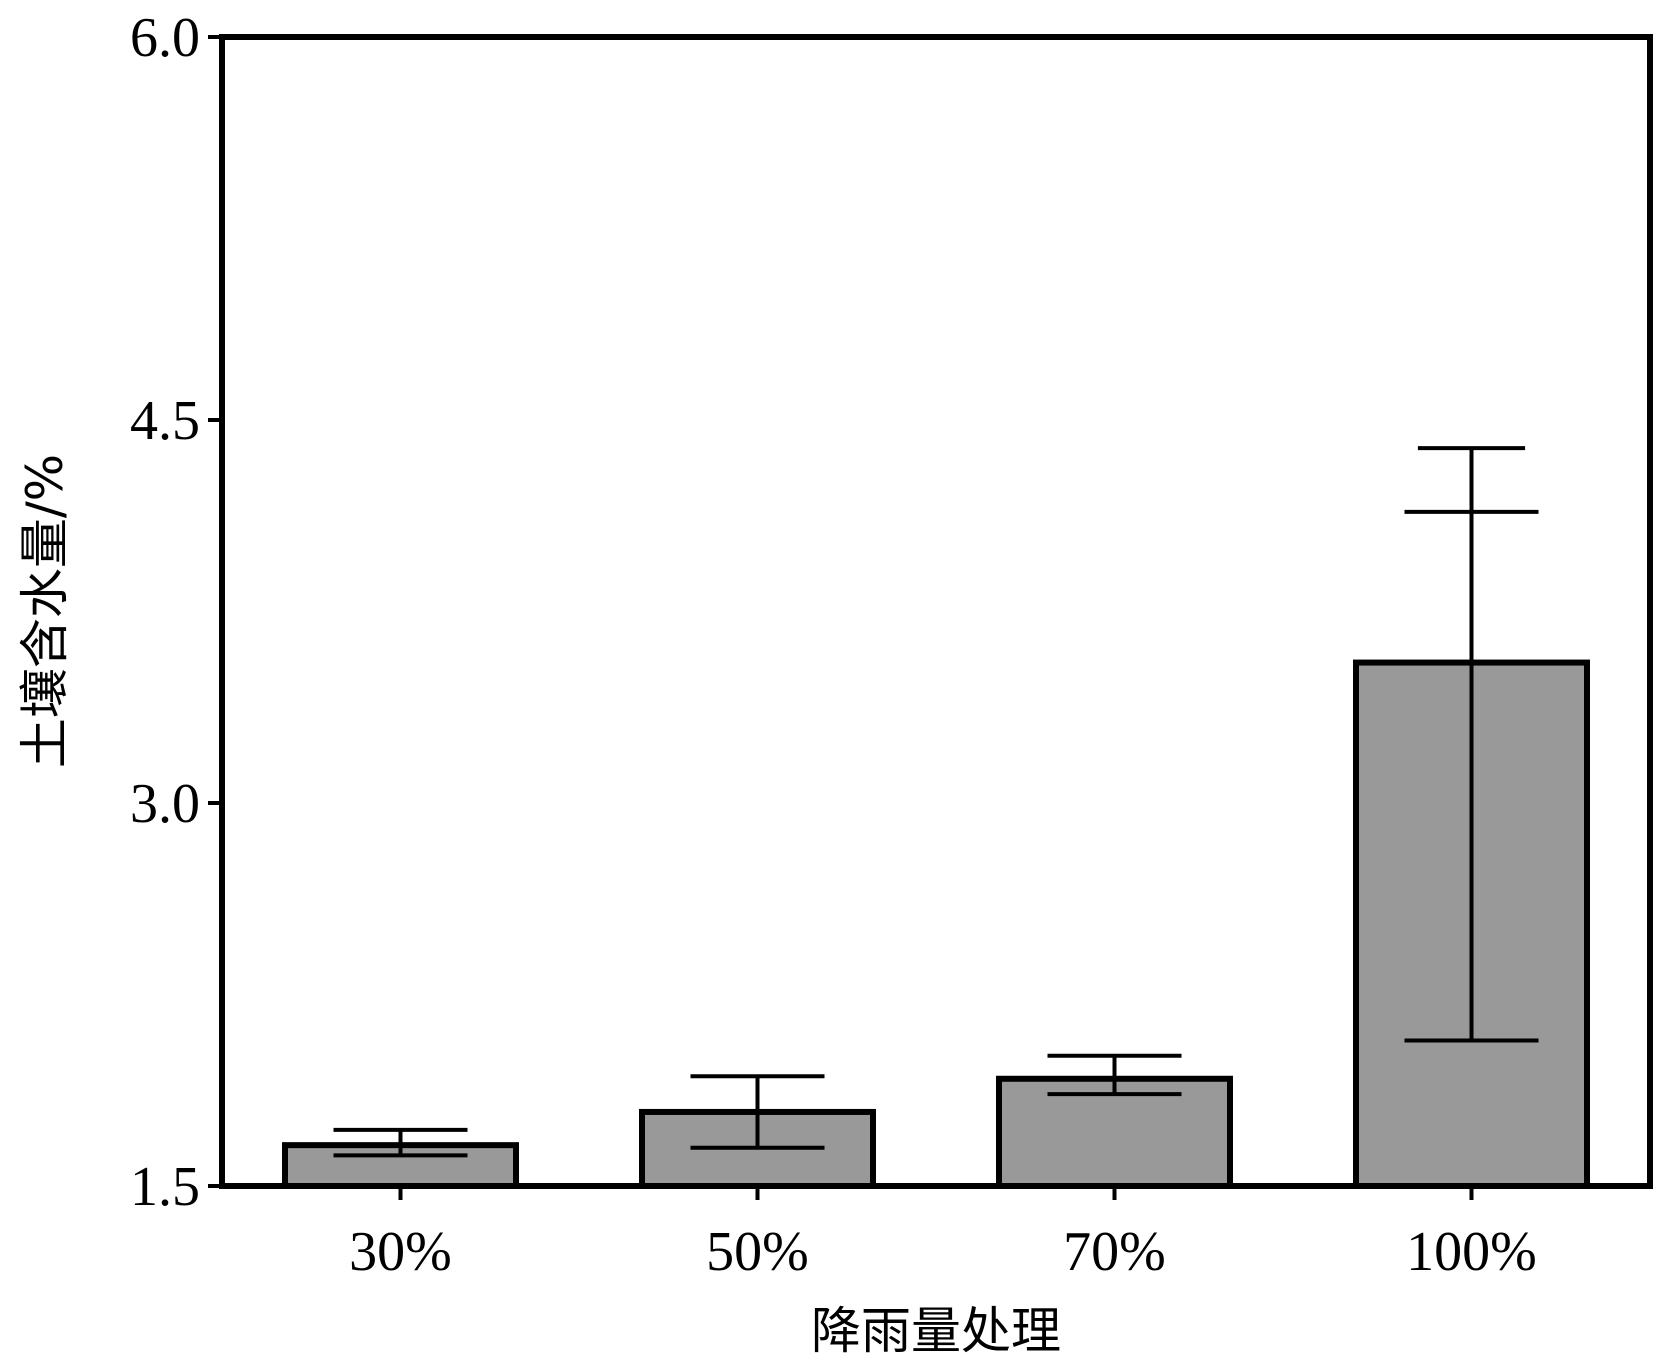 This screenshot has width=1675, height=1368. Describe the element at coordinates (176, 612) in the screenshot. I see `y-axis: 1.5 3.0 4.5 6.0` at that location.